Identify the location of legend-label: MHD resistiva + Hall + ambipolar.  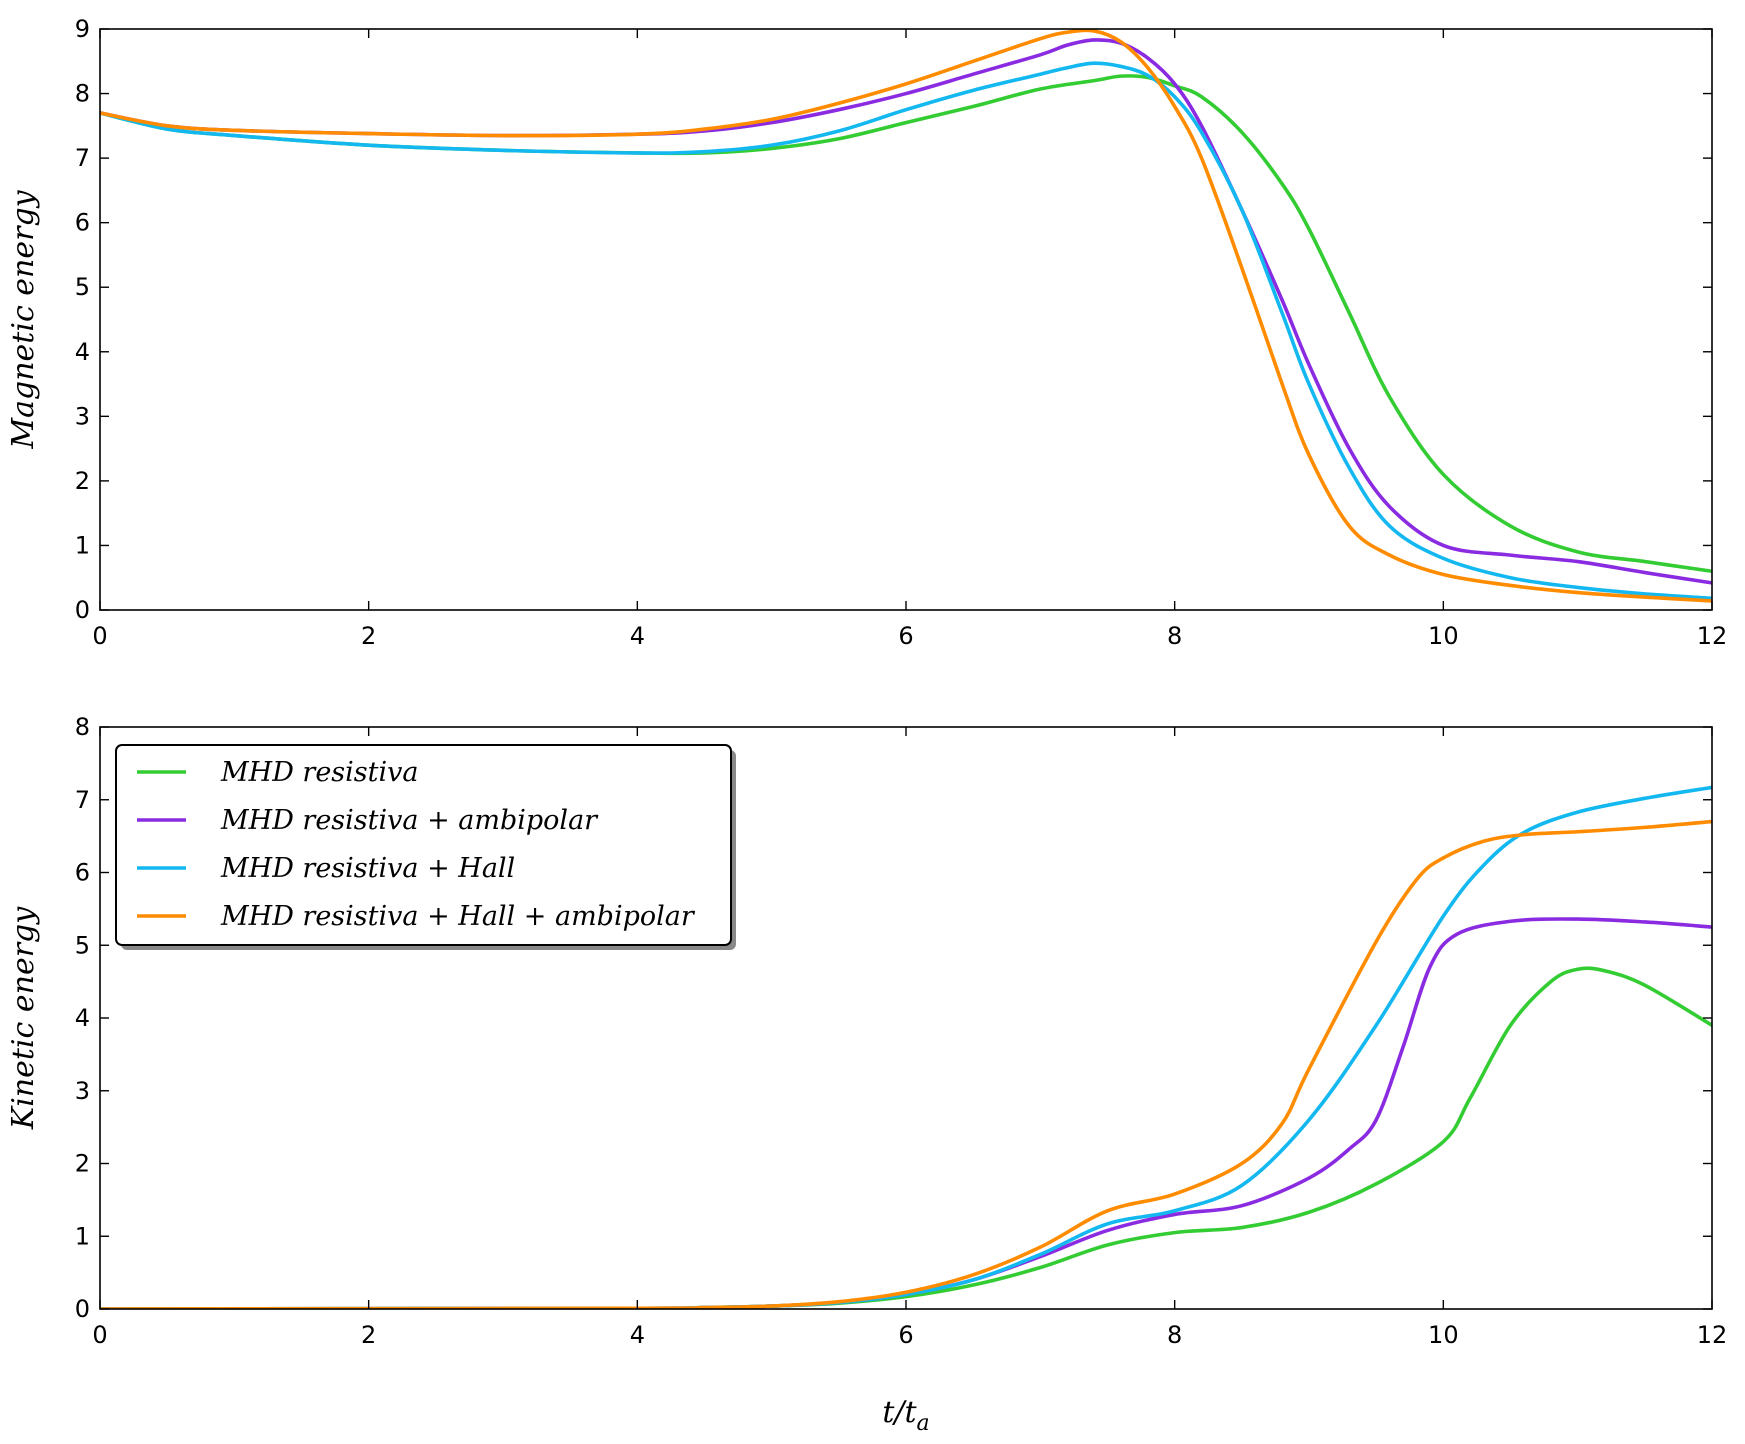
(458, 916).